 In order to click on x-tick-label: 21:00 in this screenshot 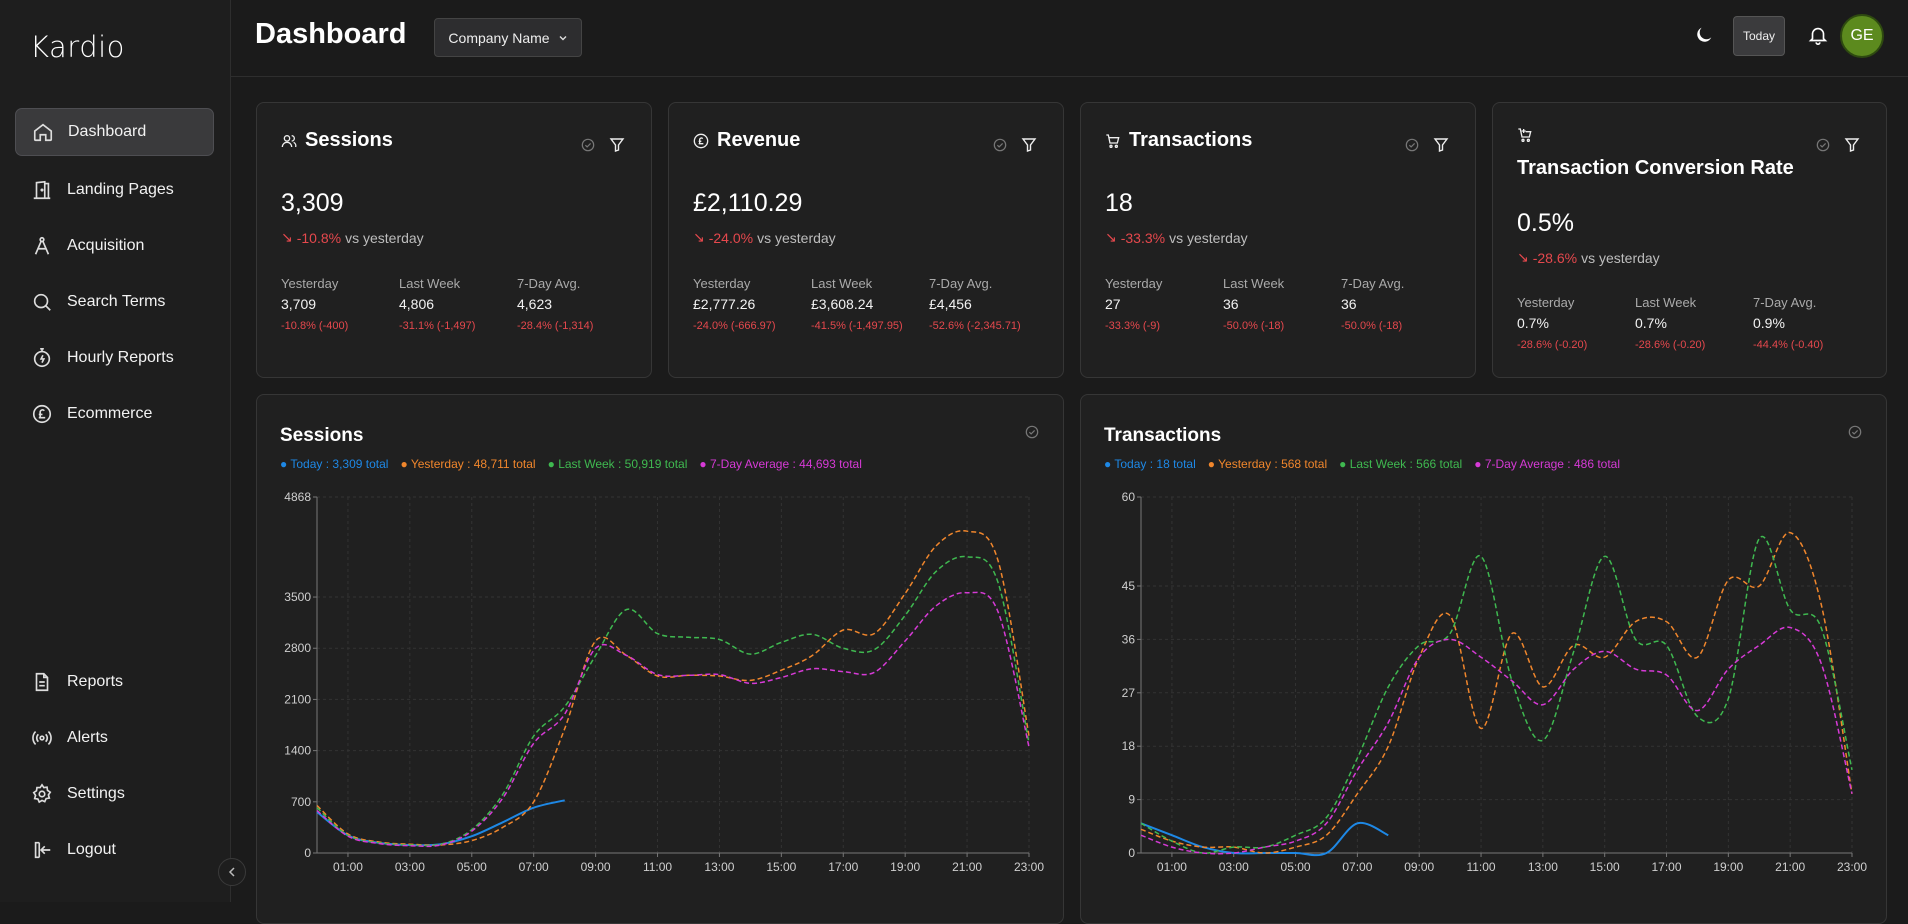, I will do `click(1790, 867)`.